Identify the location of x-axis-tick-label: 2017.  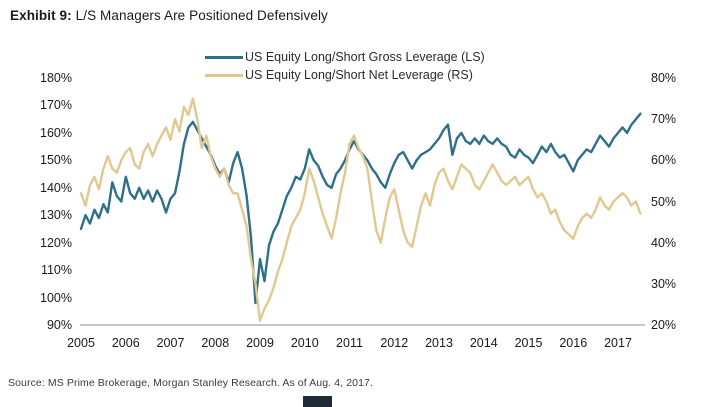
(618, 343).